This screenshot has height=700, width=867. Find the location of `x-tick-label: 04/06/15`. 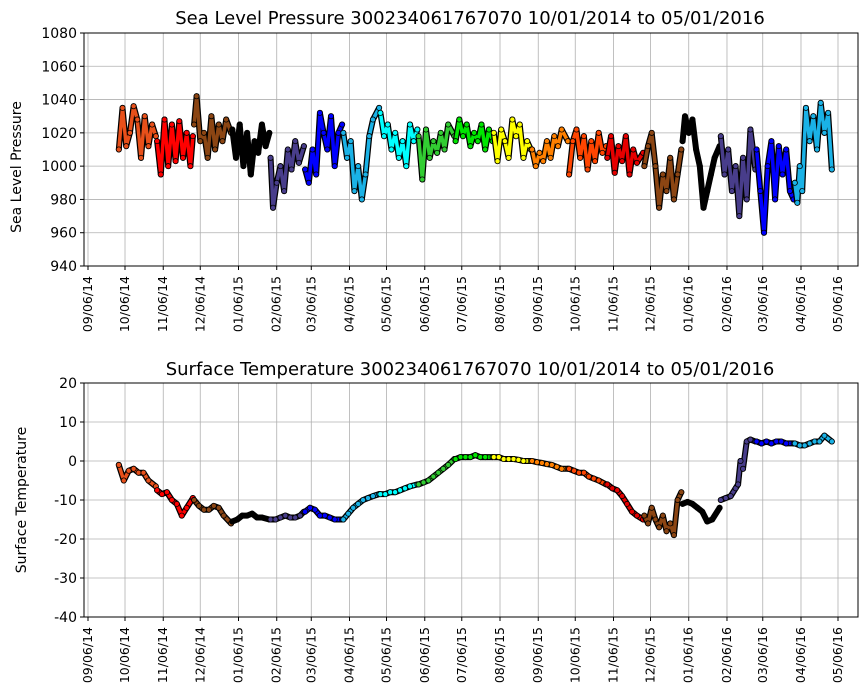

x-tick-label: 04/06/15 is located at coordinates (349, 655).